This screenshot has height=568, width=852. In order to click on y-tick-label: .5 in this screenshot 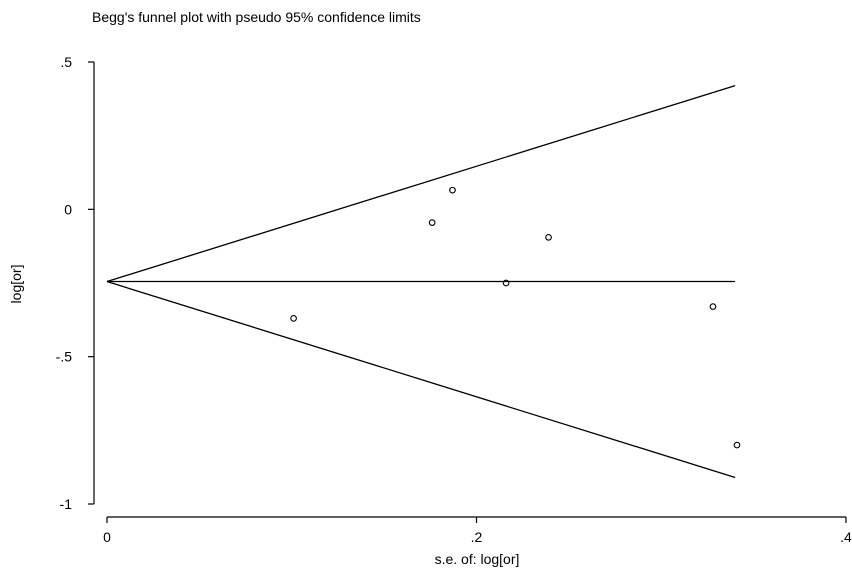, I will do `click(66, 62)`.